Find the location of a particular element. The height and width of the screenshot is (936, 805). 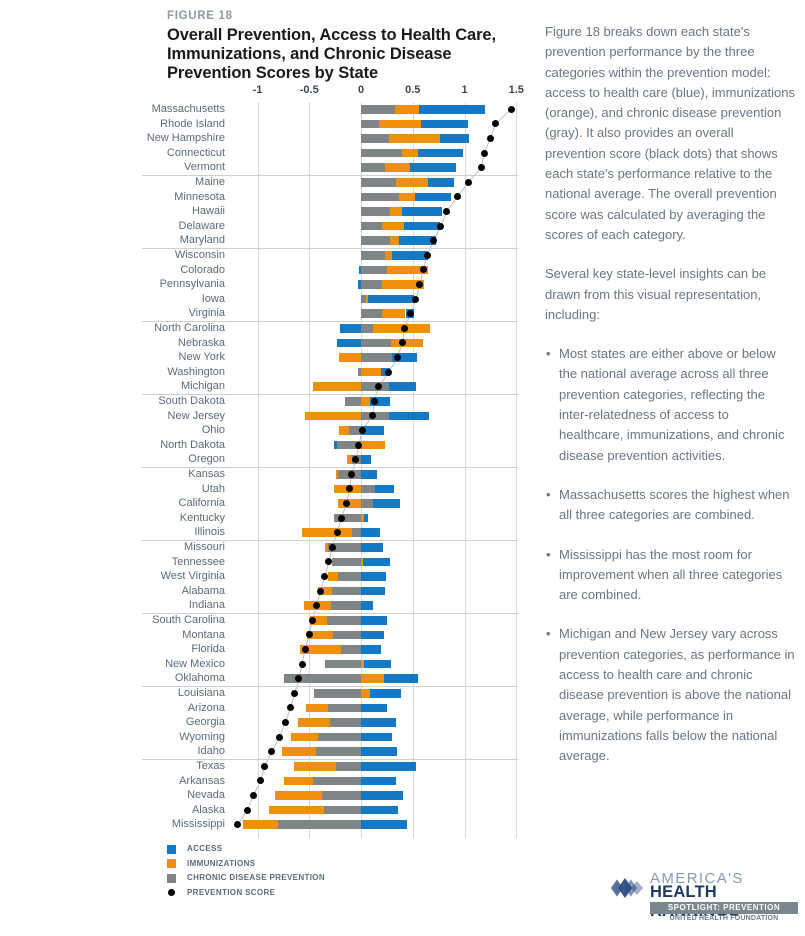

chart-row: Louisiana is located at coordinates (269, 693).